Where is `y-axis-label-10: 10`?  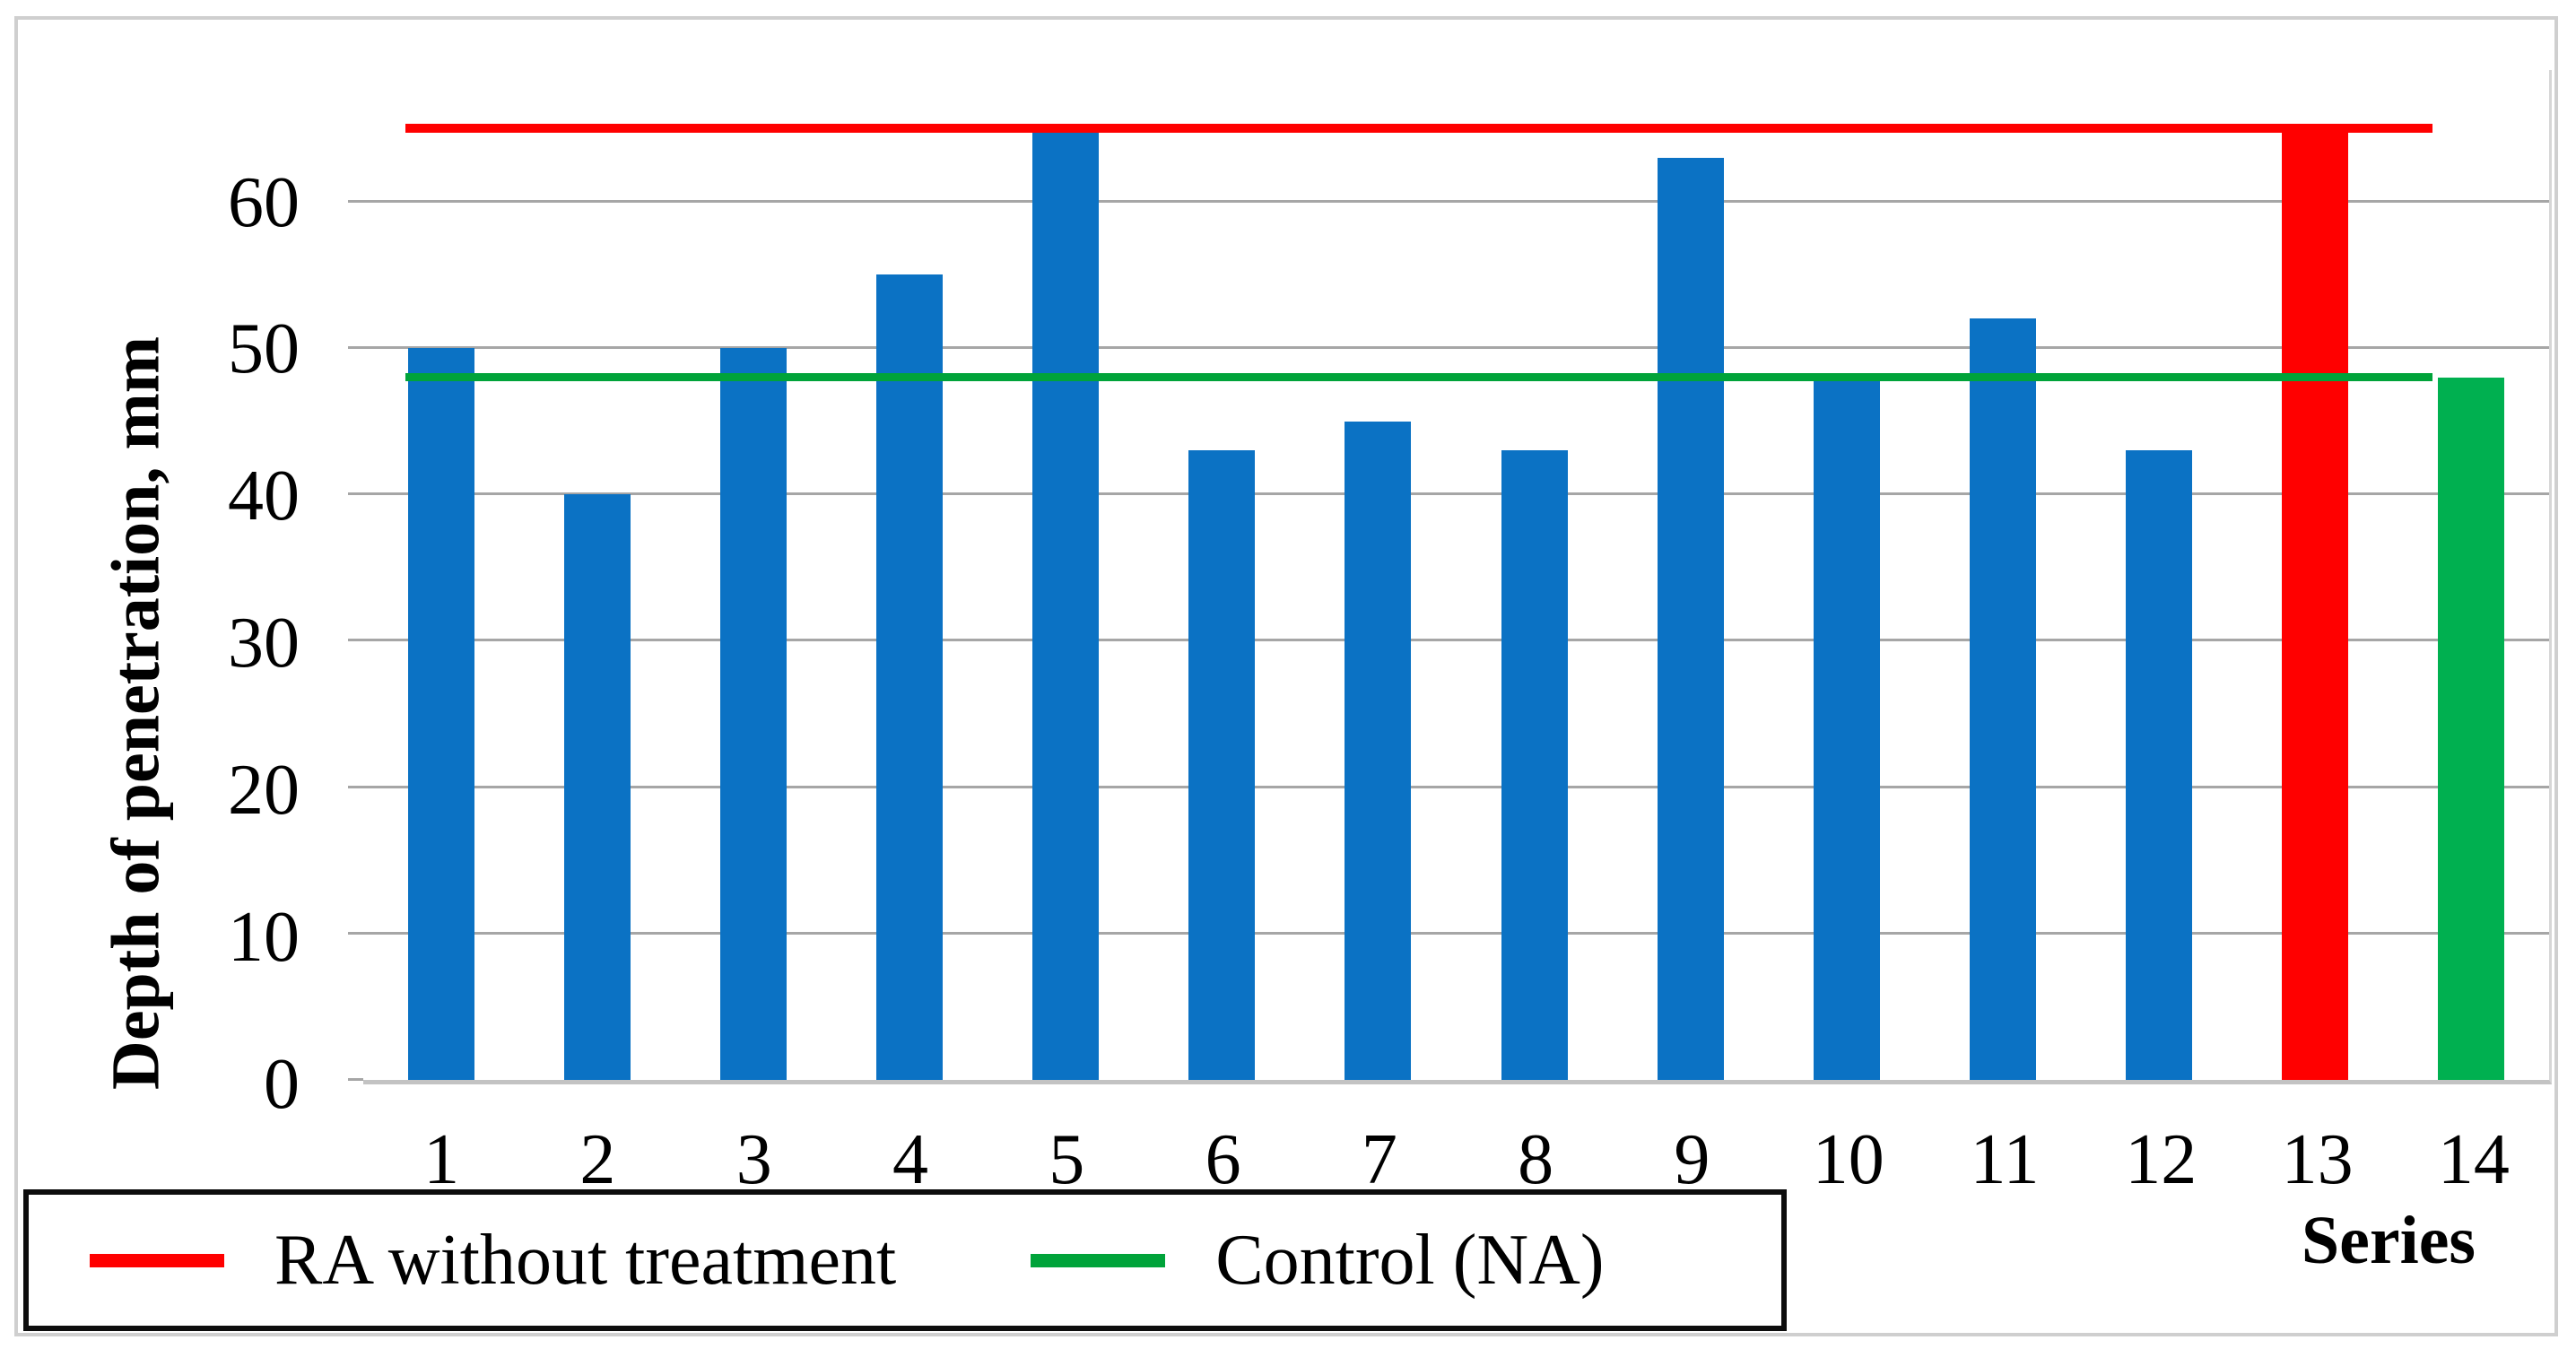
y-axis-label-10: 10 is located at coordinates (264, 938).